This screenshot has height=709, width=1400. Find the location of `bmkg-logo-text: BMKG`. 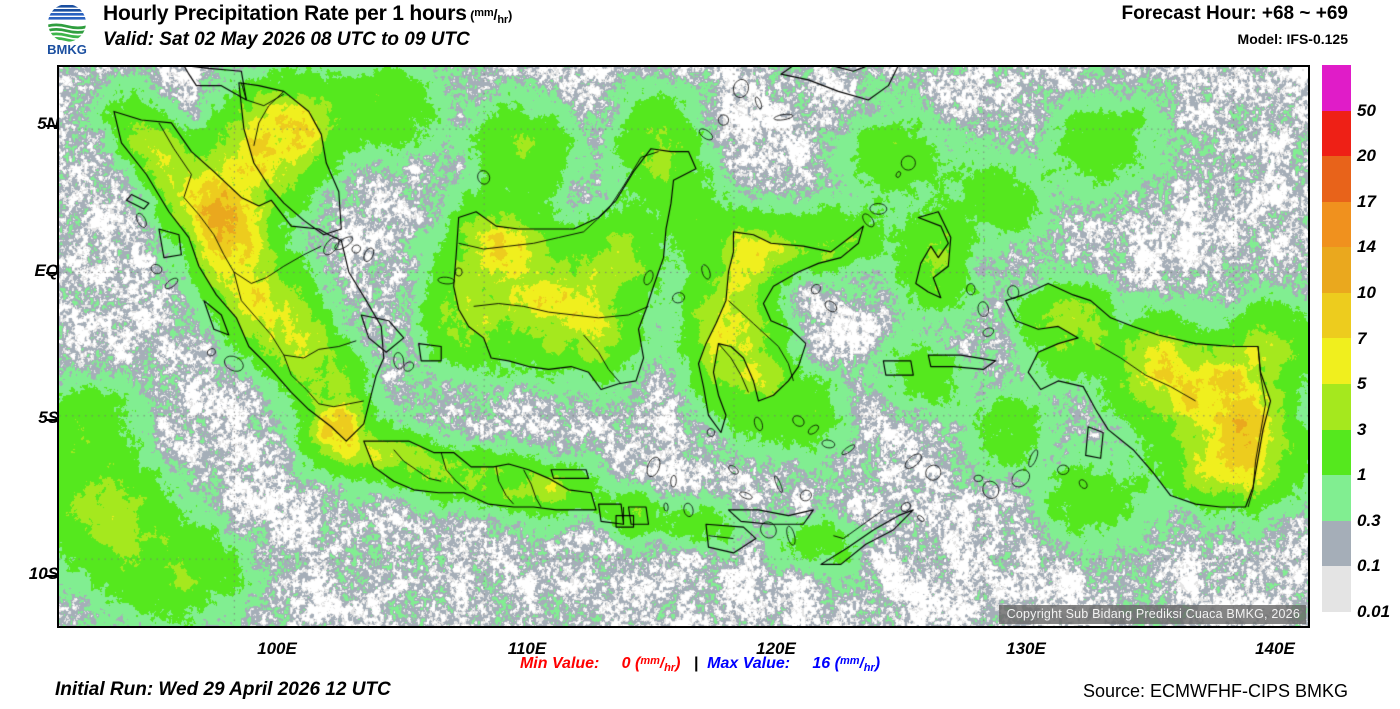

bmkg-logo-text: BMKG is located at coordinates (67, 49).